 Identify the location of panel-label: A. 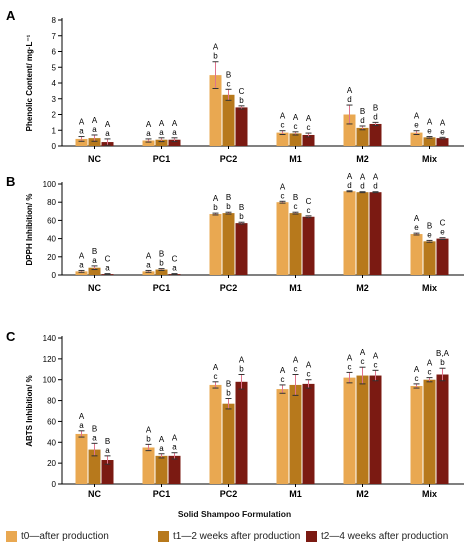
(11, 15).